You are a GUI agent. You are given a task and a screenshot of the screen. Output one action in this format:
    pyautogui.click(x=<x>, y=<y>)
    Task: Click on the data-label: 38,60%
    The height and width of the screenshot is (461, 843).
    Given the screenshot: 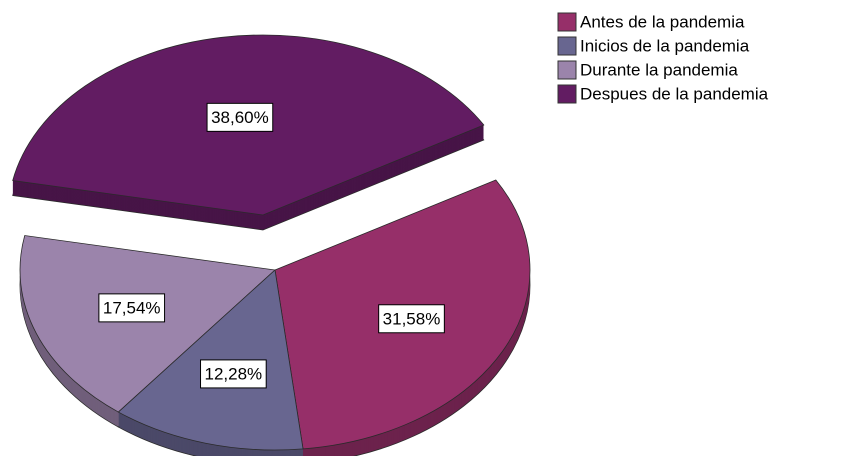 What is the action you would take?
    pyautogui.click(x=240, y=117)
    